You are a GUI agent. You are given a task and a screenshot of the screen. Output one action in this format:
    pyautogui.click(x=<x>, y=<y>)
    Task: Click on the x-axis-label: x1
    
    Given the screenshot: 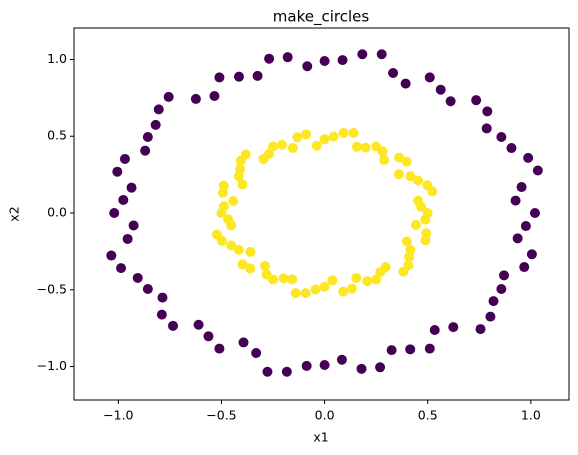 What is the action you would take?
    pyautogui.click(x=320, y=437)
    